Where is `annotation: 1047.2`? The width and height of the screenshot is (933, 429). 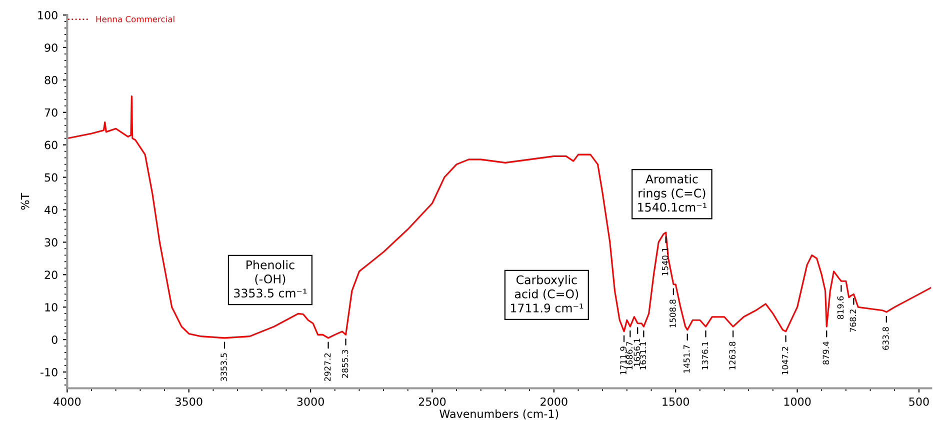
annotation: 1047.2 is located at coordinates (785, 360).